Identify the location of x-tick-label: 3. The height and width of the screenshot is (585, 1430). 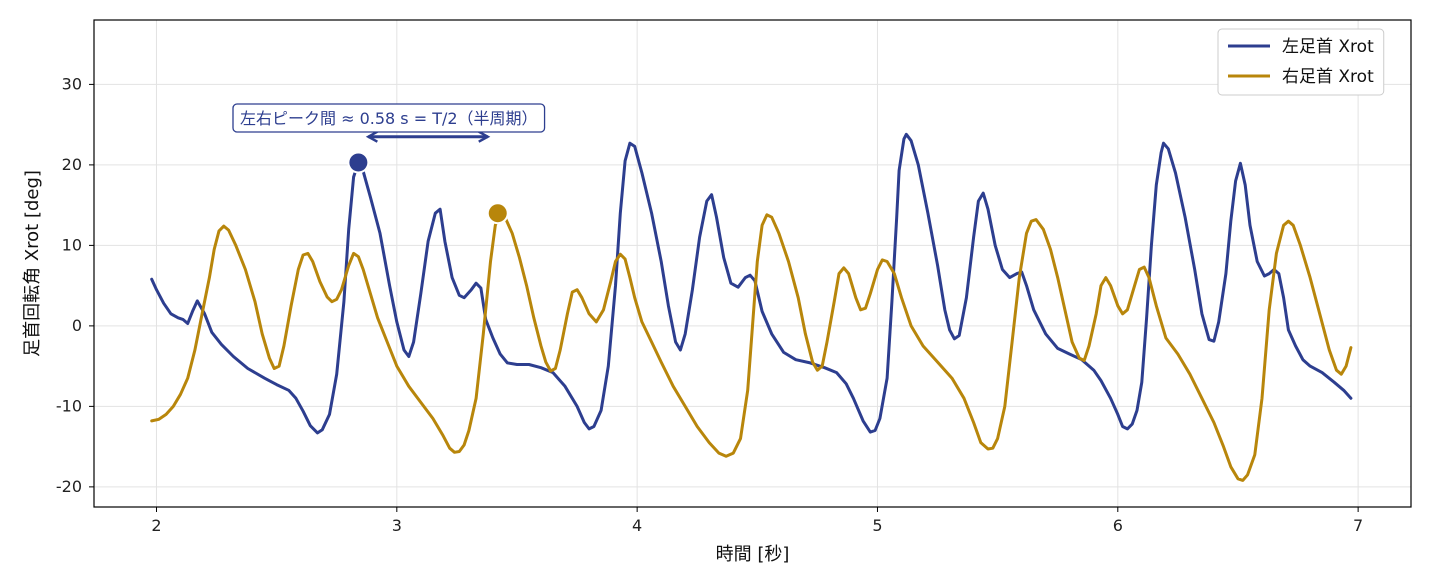
(397, 525).